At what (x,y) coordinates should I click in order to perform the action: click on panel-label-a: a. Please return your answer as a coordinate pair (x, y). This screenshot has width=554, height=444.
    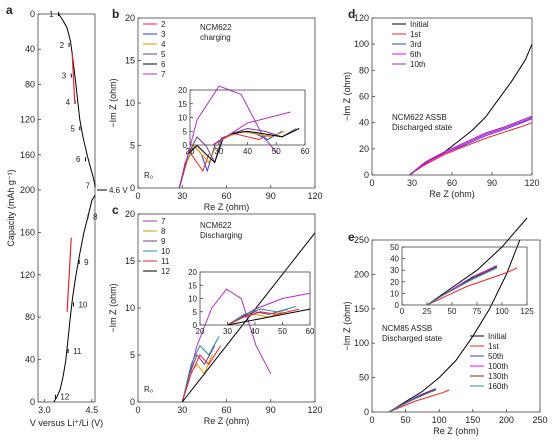
    Looking at the image, I should click on (9, 10).